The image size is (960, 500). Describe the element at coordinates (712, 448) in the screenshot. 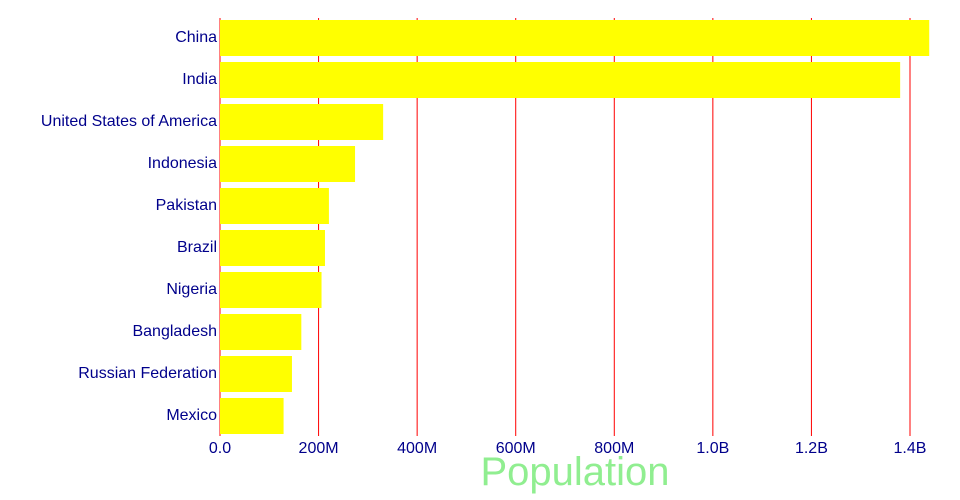

I see `x-tick-label: 1.0B` at that location.